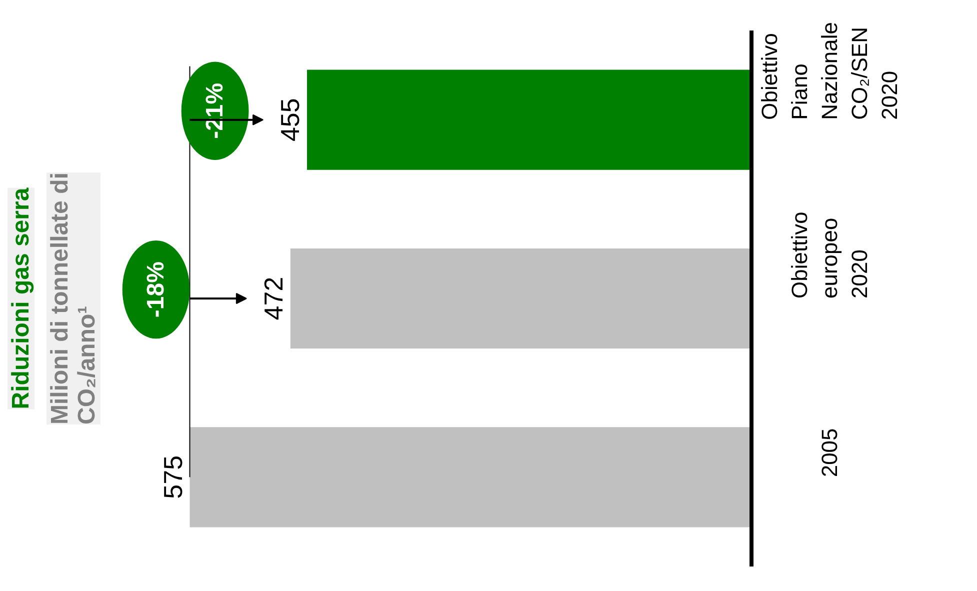  What do you see at coordinates (290, 120) in the screenshot?
I see `data-label: 455` at bounding box center [290, 120].